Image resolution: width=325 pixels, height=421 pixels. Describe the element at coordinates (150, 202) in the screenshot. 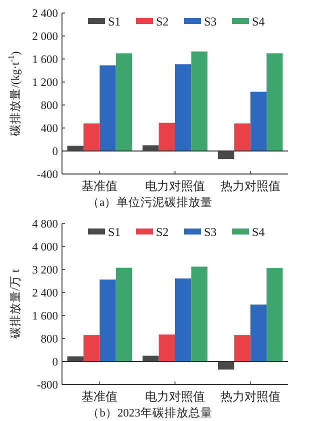

I see `text: （a）单位污泥碳排放量` at that location.